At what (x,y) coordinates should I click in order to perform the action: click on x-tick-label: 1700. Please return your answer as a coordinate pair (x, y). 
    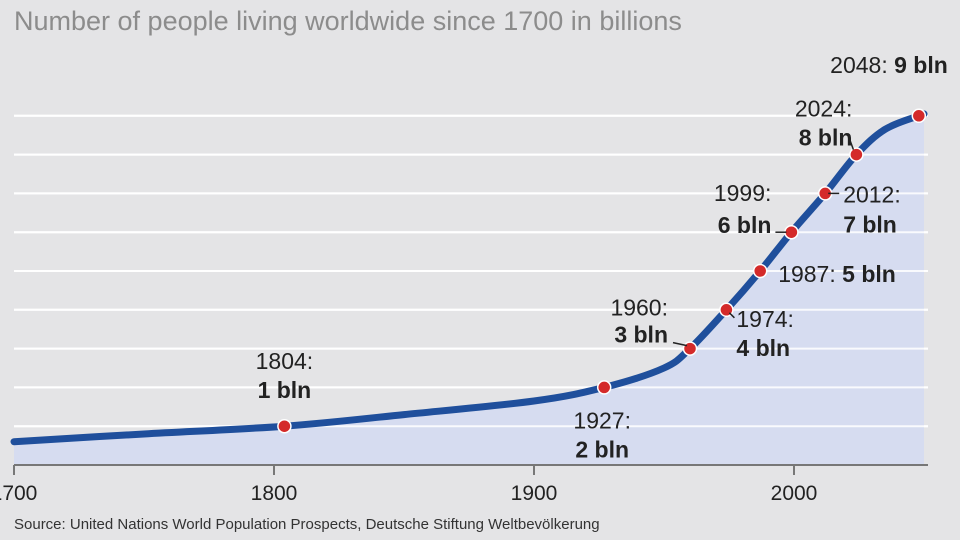
    Looking at the image, I should click on (18, 493).